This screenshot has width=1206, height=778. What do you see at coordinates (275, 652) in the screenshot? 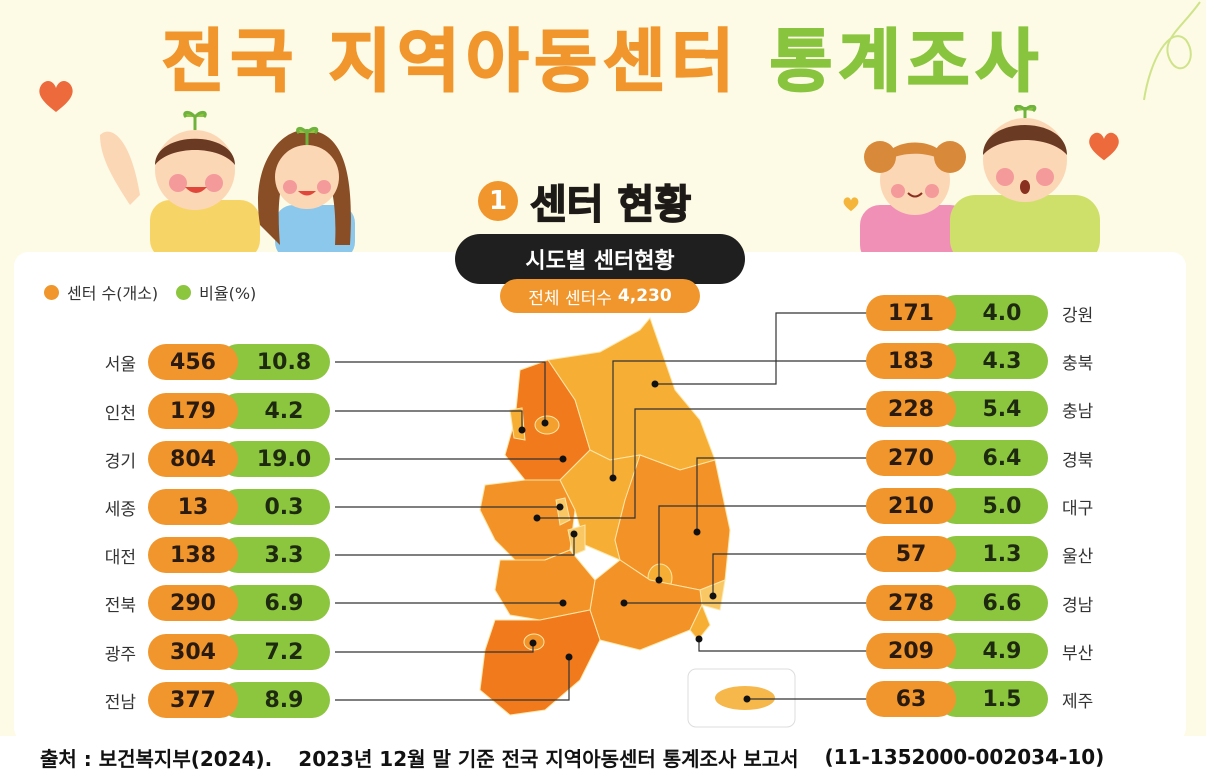
I see `center-ratio: 7.2` at bounding box center [275, 652].